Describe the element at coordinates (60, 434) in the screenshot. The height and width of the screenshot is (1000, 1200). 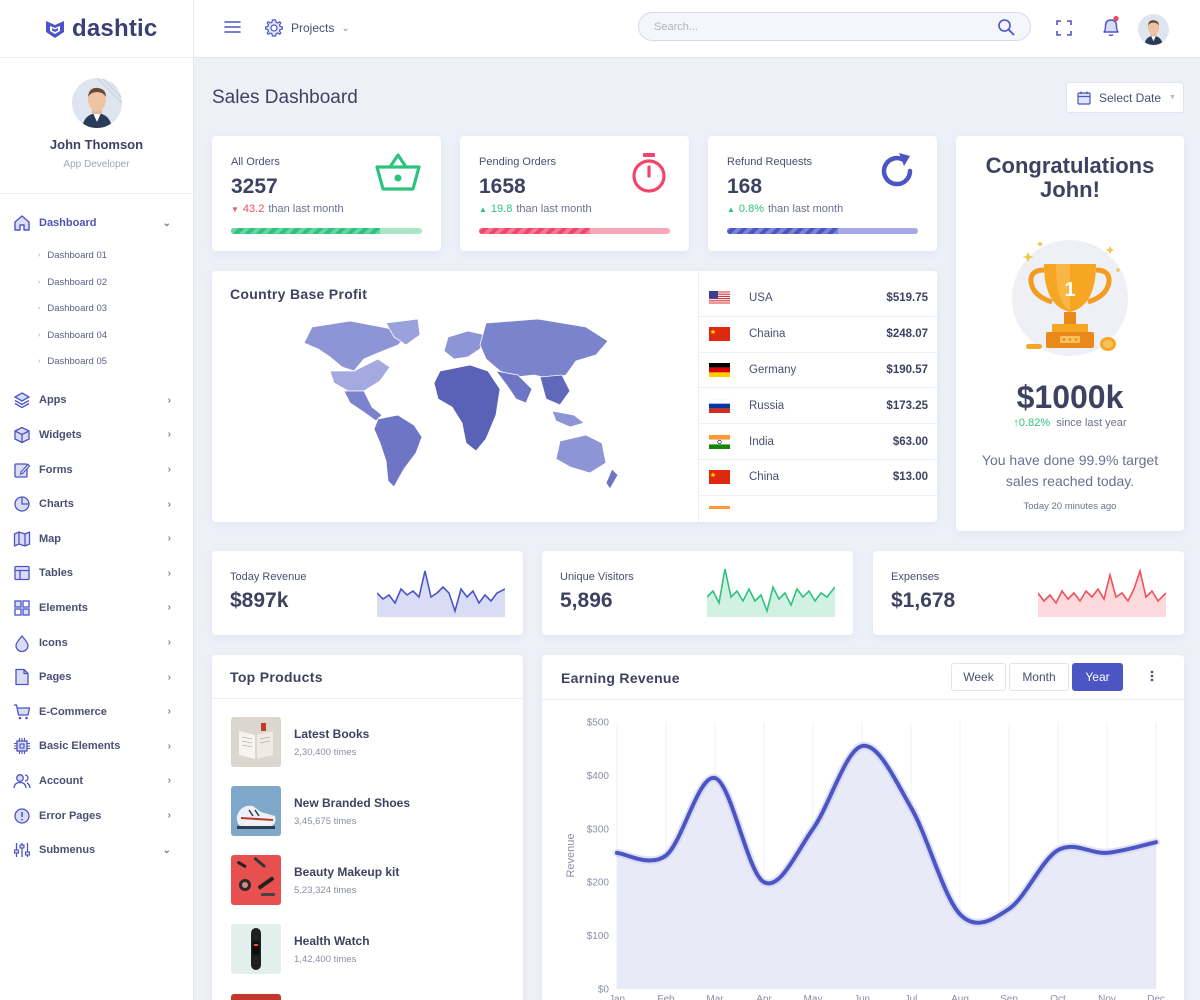
I see `sidebar-item-label: Widgets` at that location.